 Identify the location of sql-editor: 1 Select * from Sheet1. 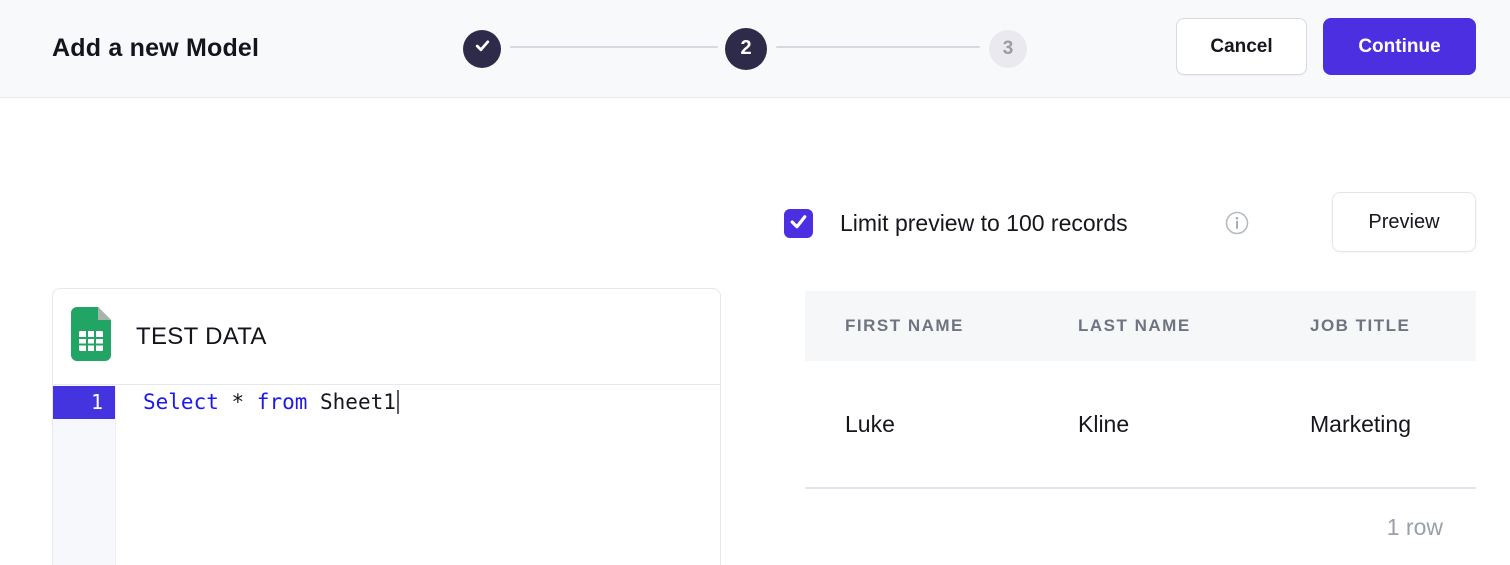
(386, 475).